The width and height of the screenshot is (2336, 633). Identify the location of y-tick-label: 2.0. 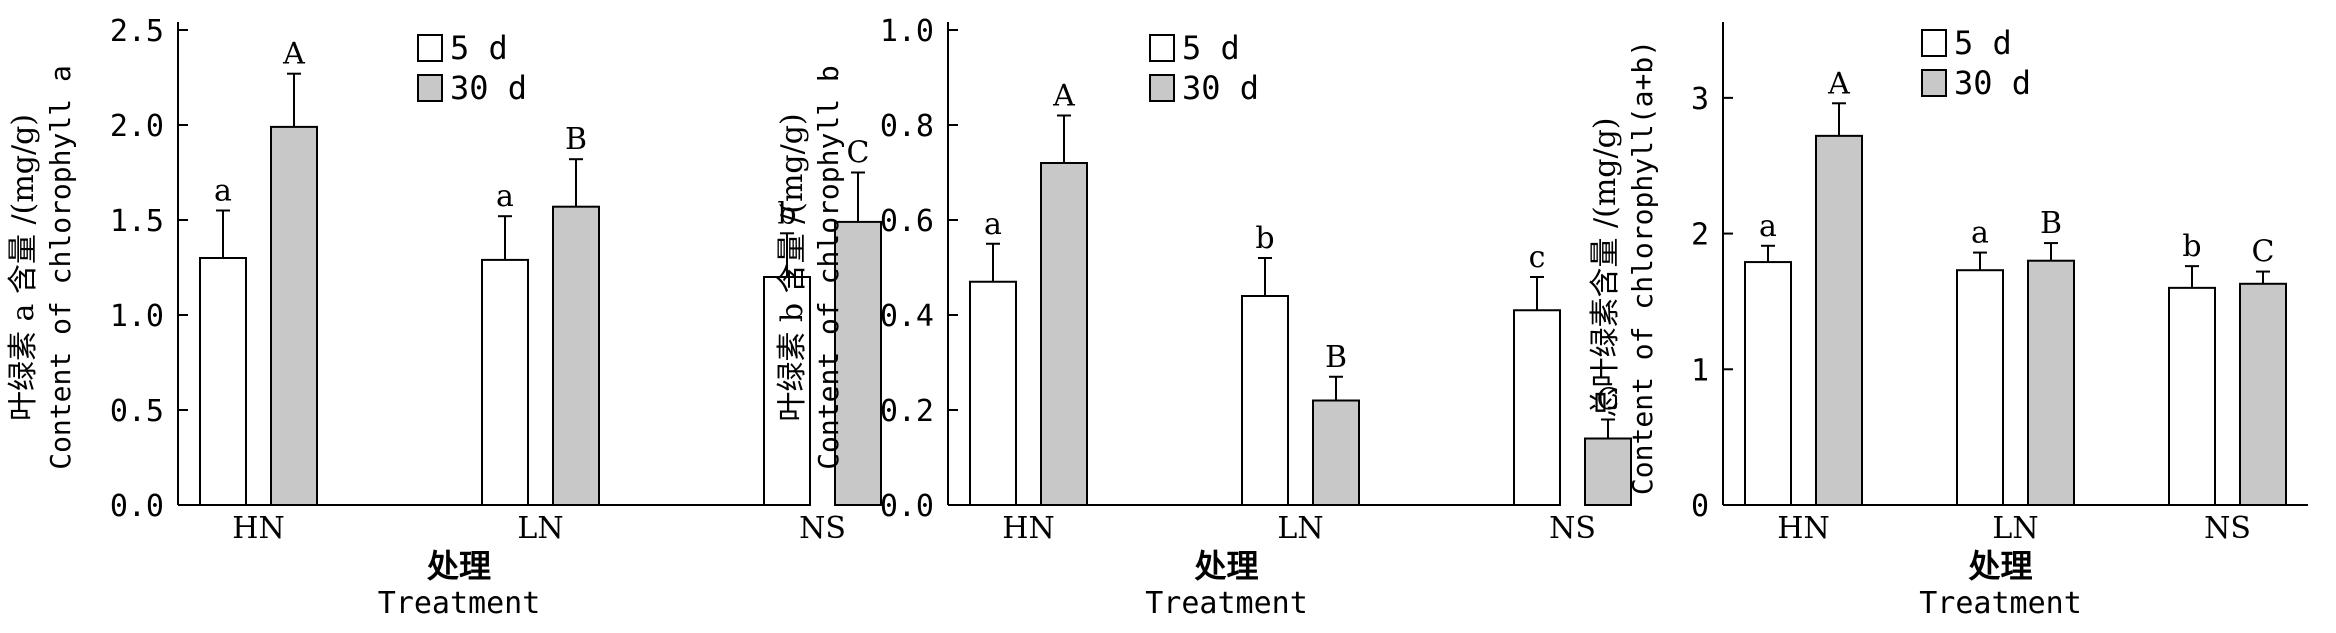
(137, 126).